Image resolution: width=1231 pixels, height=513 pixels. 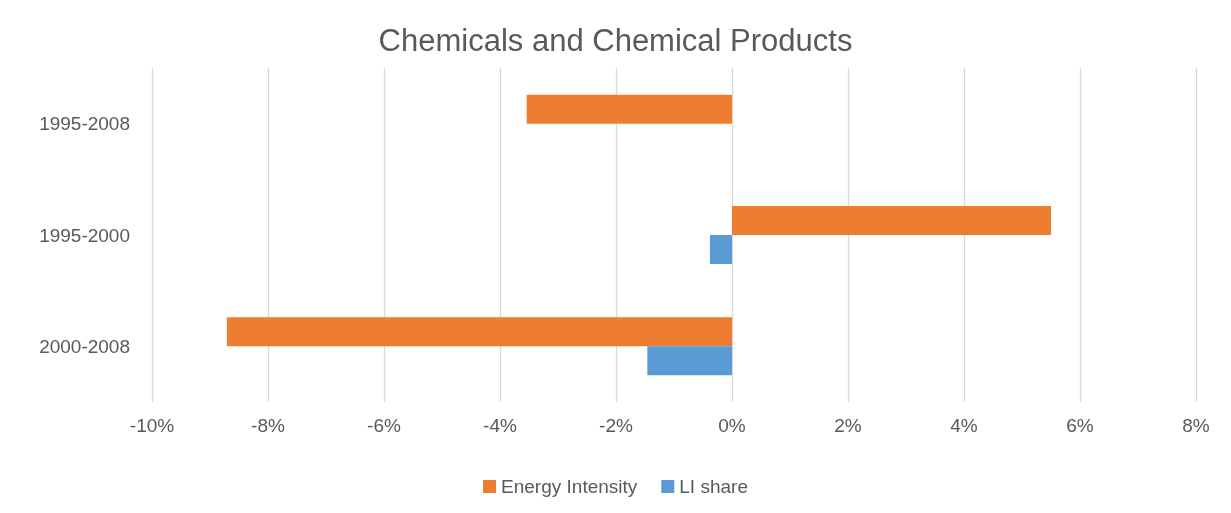 I want to click on y-tick-label: 2000-2008, so click(x=84, y=346).